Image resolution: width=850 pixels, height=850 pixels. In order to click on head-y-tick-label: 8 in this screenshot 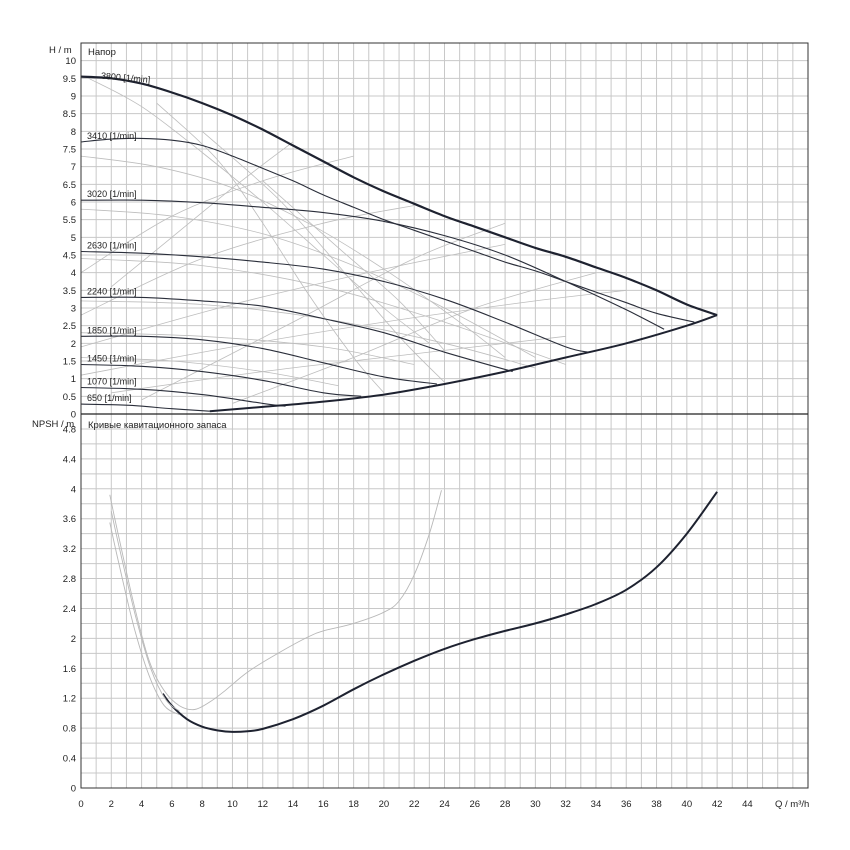, I will do `click(73, 132)`.